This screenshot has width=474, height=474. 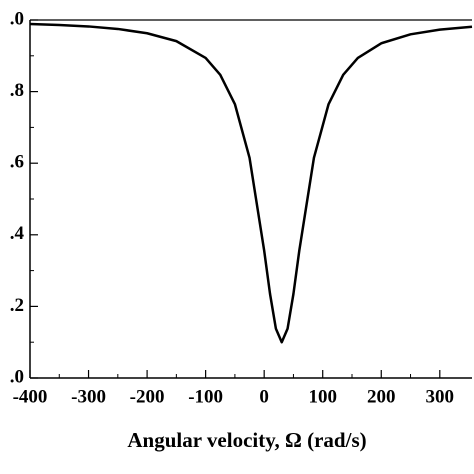 What do you see at coordinates (381, 396) in the screenshot?
I see `x-tick-label: 200` at bounding box center [381, 396].